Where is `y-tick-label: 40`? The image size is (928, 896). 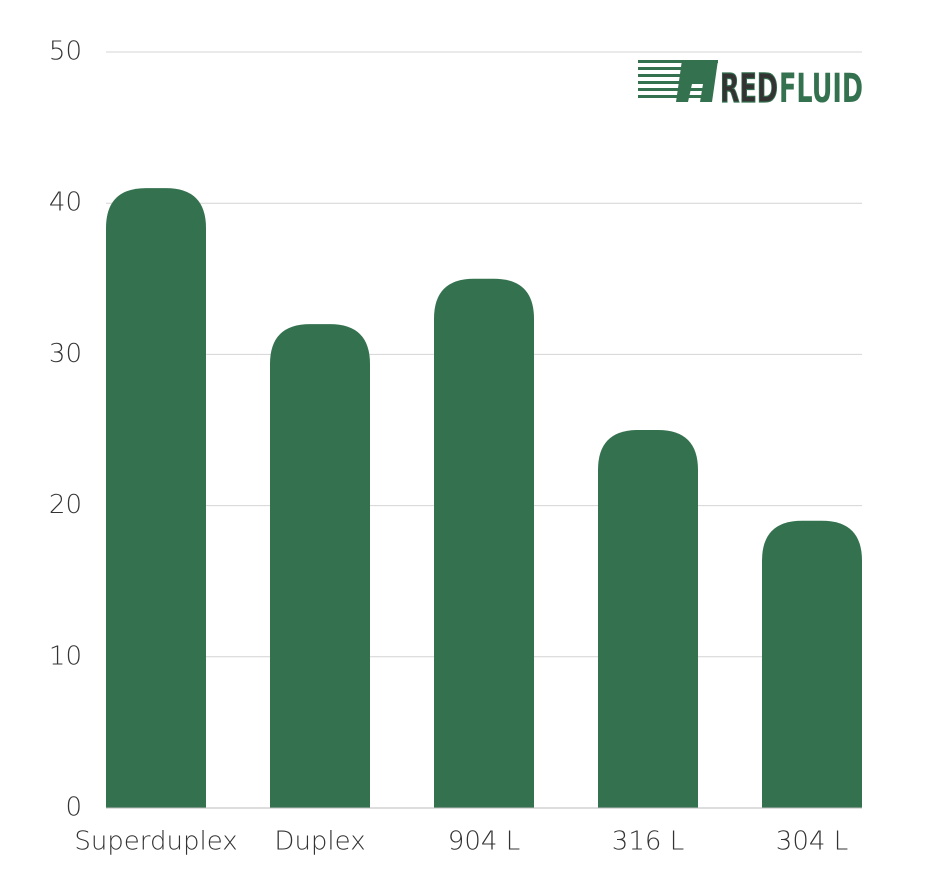 y-tick-label: 40 is located at coordinates (65, 203).